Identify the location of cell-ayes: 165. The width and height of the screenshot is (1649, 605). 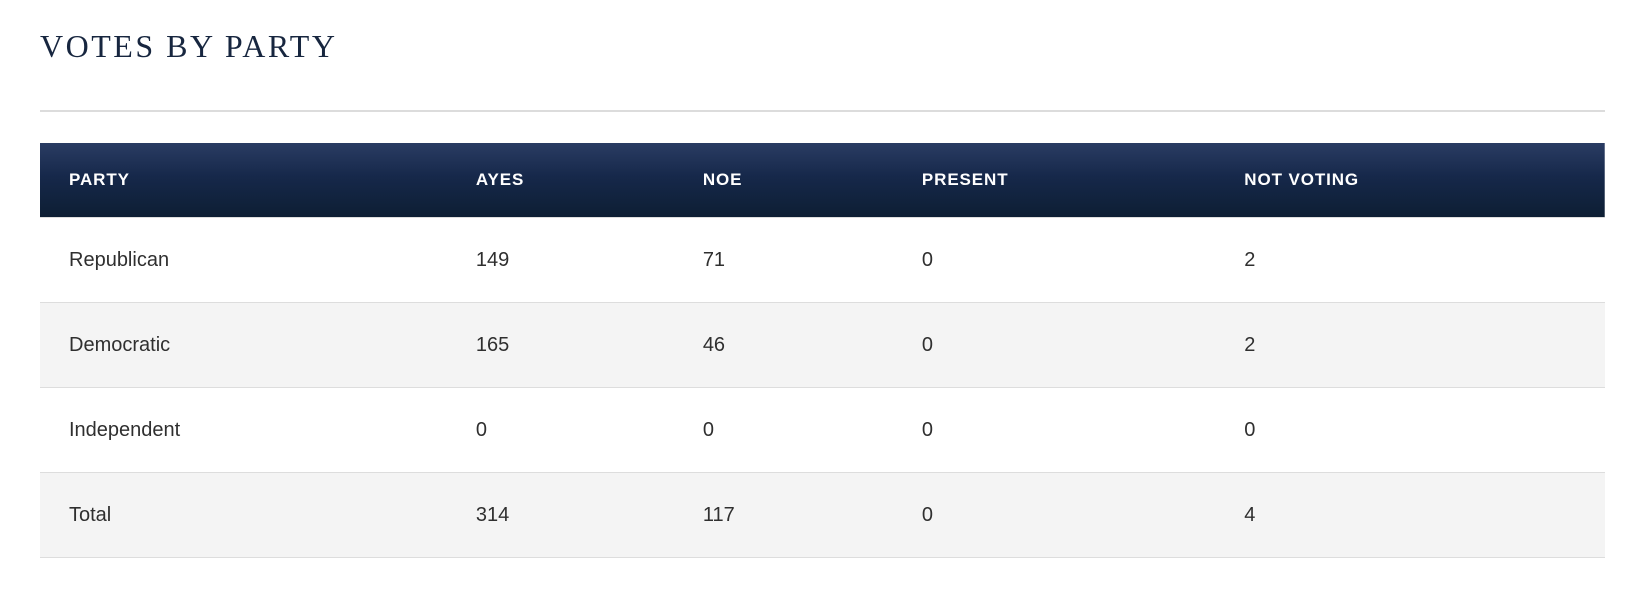
(492, 344).